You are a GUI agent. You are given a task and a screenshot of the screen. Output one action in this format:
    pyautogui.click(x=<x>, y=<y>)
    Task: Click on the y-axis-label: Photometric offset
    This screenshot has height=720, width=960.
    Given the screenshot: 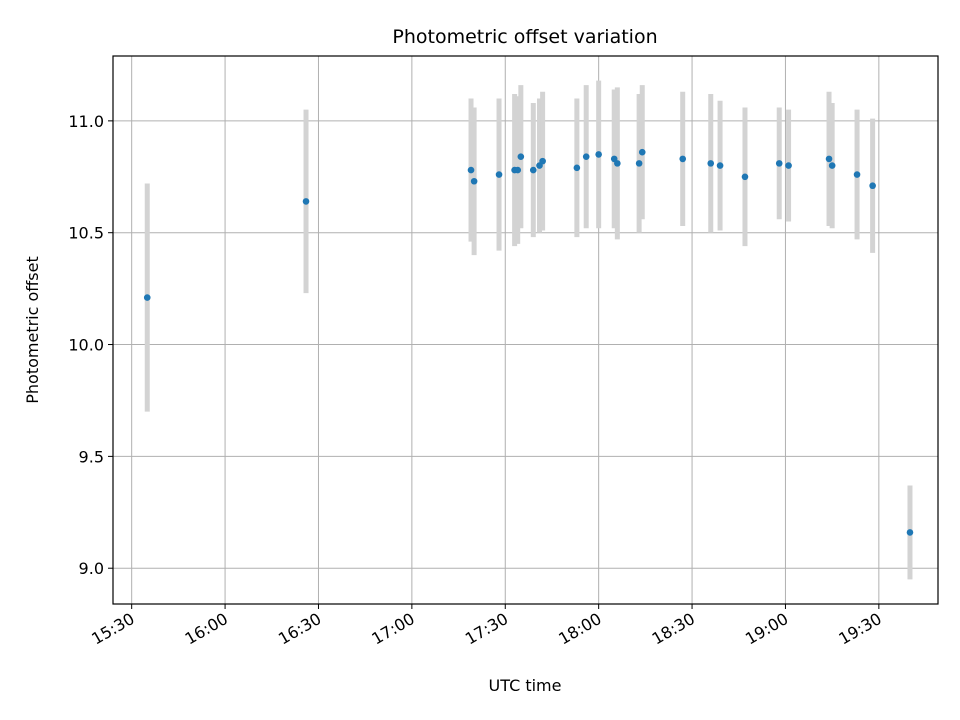 What is the action you would take?
    pyautogui.click(x=32, y=330)
    